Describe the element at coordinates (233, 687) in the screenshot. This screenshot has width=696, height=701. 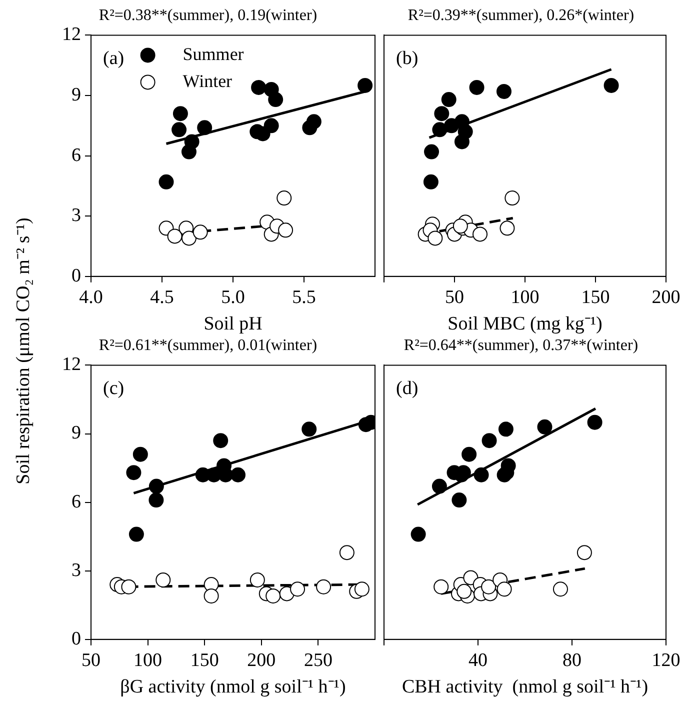
I see `x-axis-title: βG activity (nmol g soil⁻¹ h⁻¹)` at that location.